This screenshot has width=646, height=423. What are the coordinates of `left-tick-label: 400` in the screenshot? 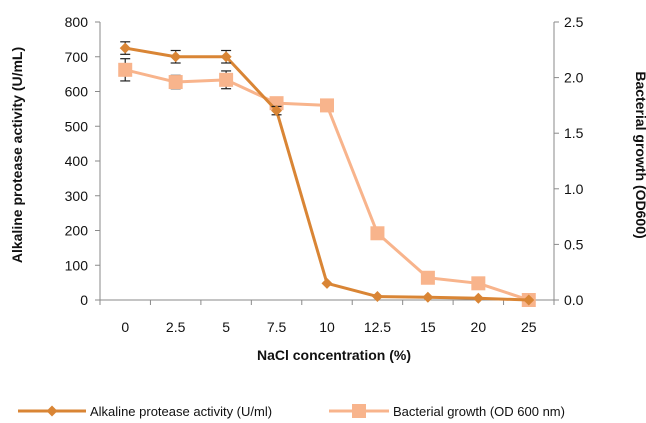 It's located at (77, 161).